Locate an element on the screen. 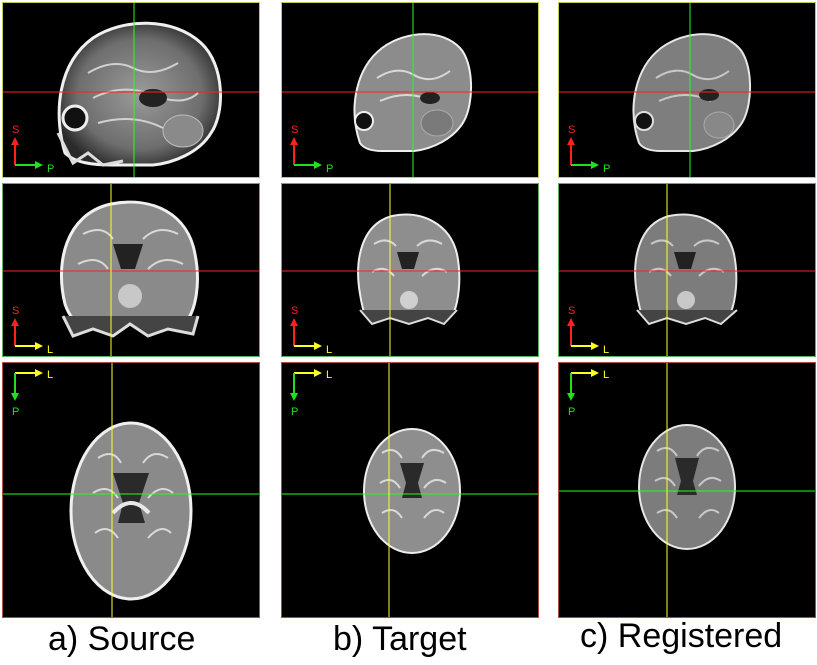  source-sagittal-image: S P is located at coordinates (131, 90).